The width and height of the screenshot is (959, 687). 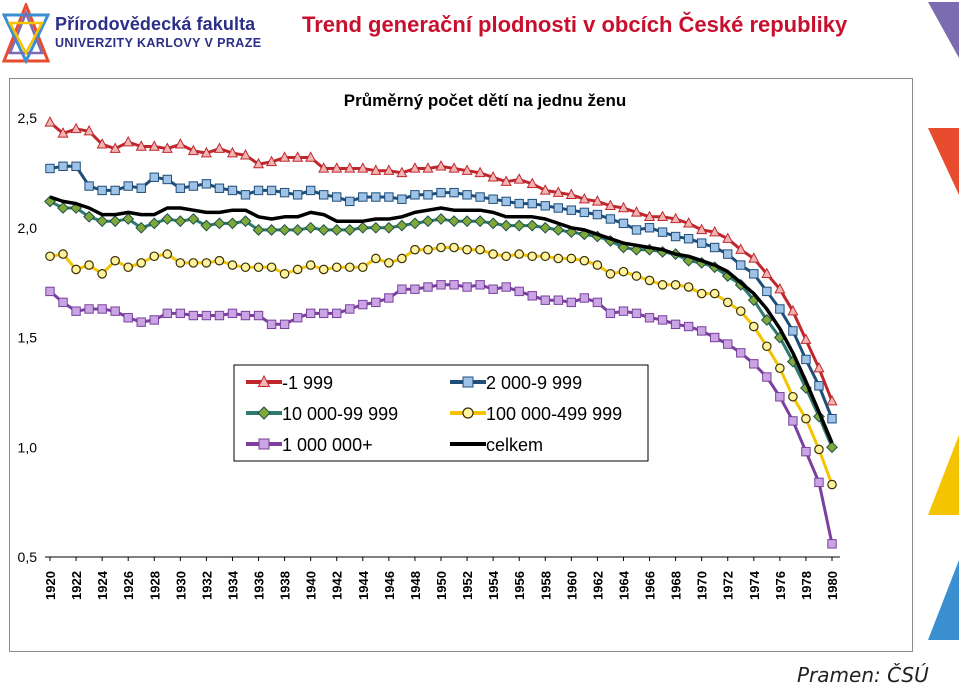 I want to click on legend-item: 100 000-499 999, so click(x=536, y=414).